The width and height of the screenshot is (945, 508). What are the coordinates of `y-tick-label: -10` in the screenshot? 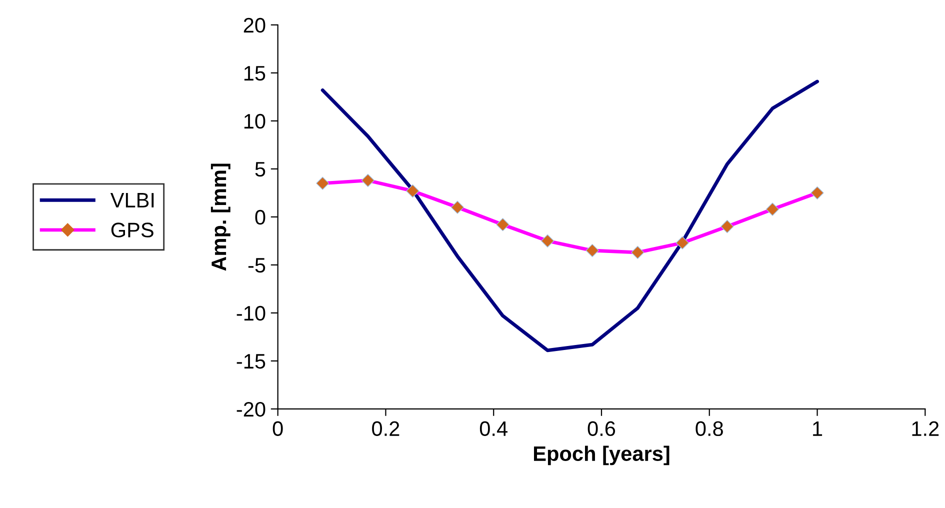 It's located at (251, 313).